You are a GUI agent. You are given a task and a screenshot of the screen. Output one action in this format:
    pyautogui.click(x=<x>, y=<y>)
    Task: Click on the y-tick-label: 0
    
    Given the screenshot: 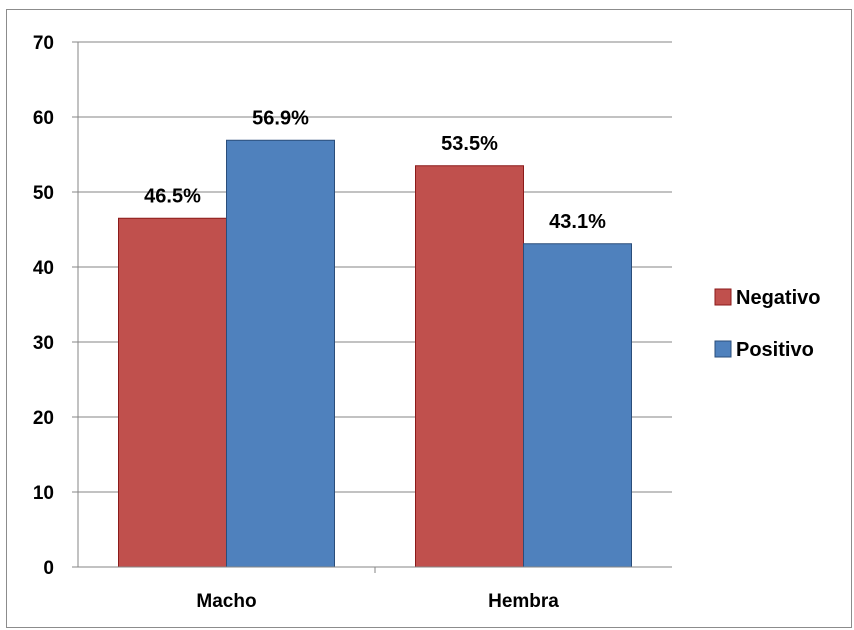 What is the action you would take?
    pyautogui.click(x=48, y=568)
    